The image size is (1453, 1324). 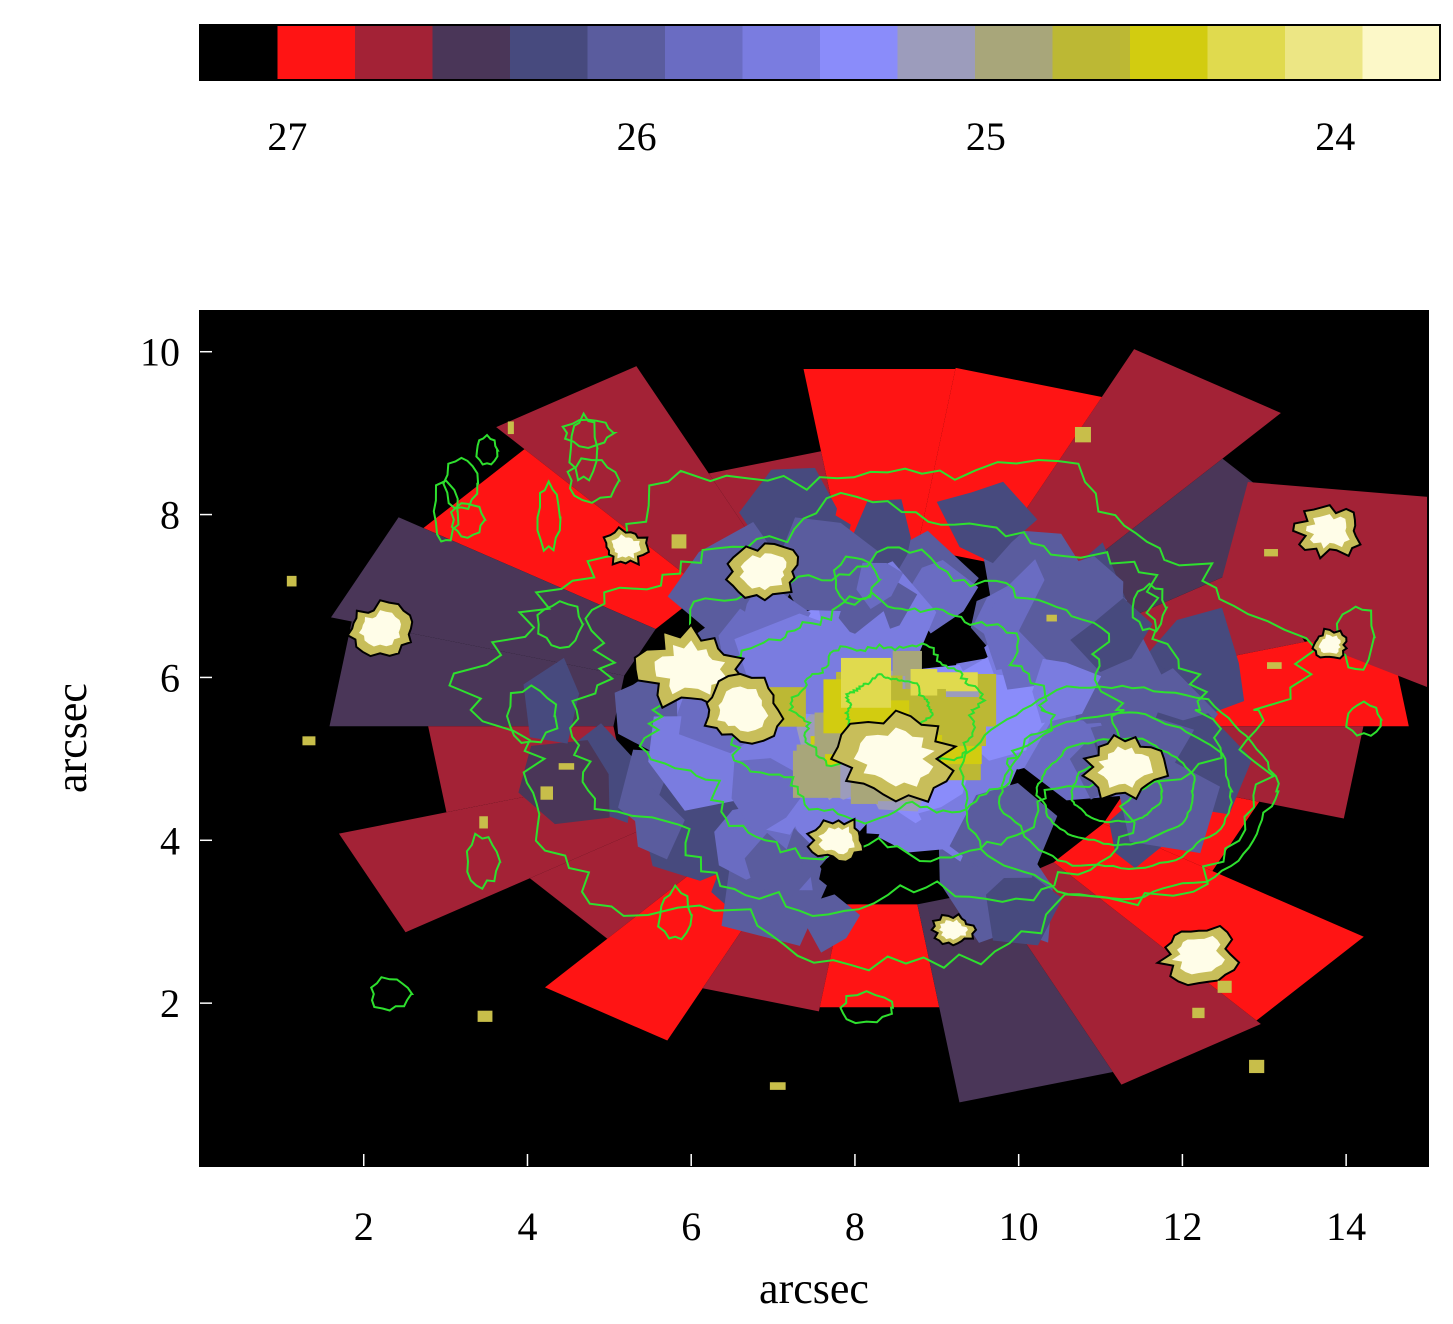 I want to click on colorbar-frame, so click(x=820, y=52).